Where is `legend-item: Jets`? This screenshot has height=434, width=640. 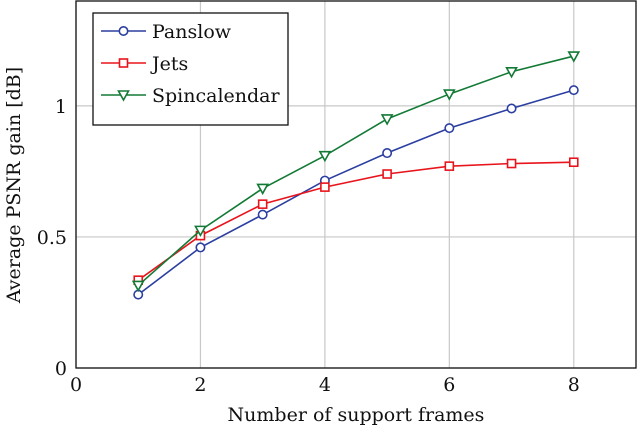
legend-item: Jets is located at coordinates (144, 64).